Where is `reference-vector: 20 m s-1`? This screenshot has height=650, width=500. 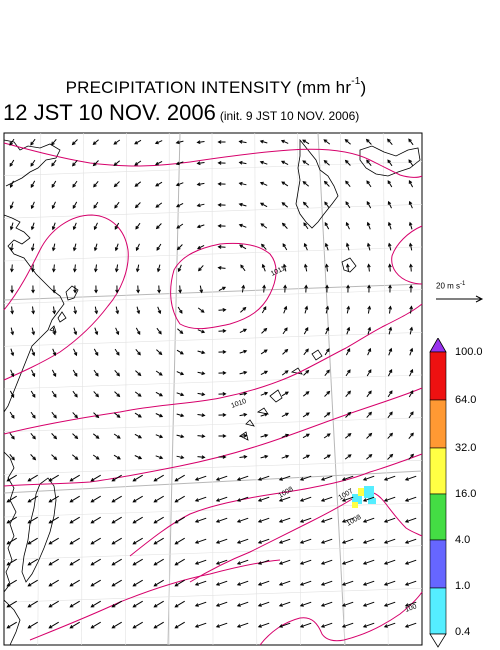 reference-vector: 20 m s-1 is located at coordinates (466, 295).